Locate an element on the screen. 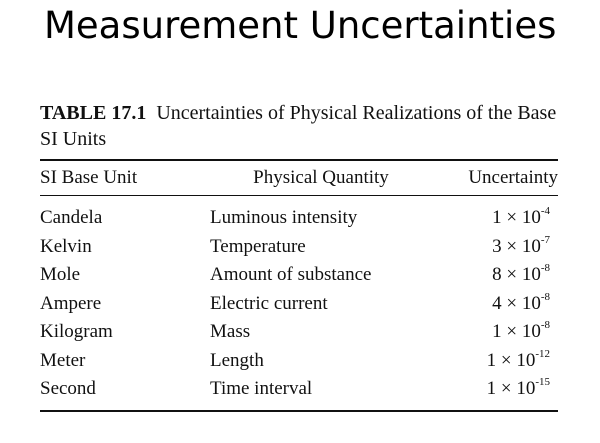  header-physical-quantity: Physical Quantity is located at coordinates (321, 177).